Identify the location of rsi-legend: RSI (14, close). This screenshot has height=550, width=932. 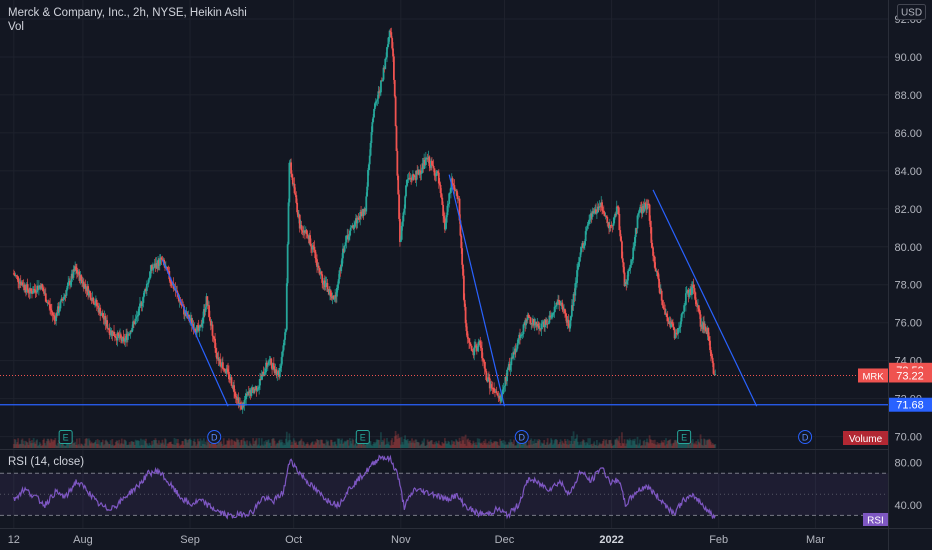
(46, 462).